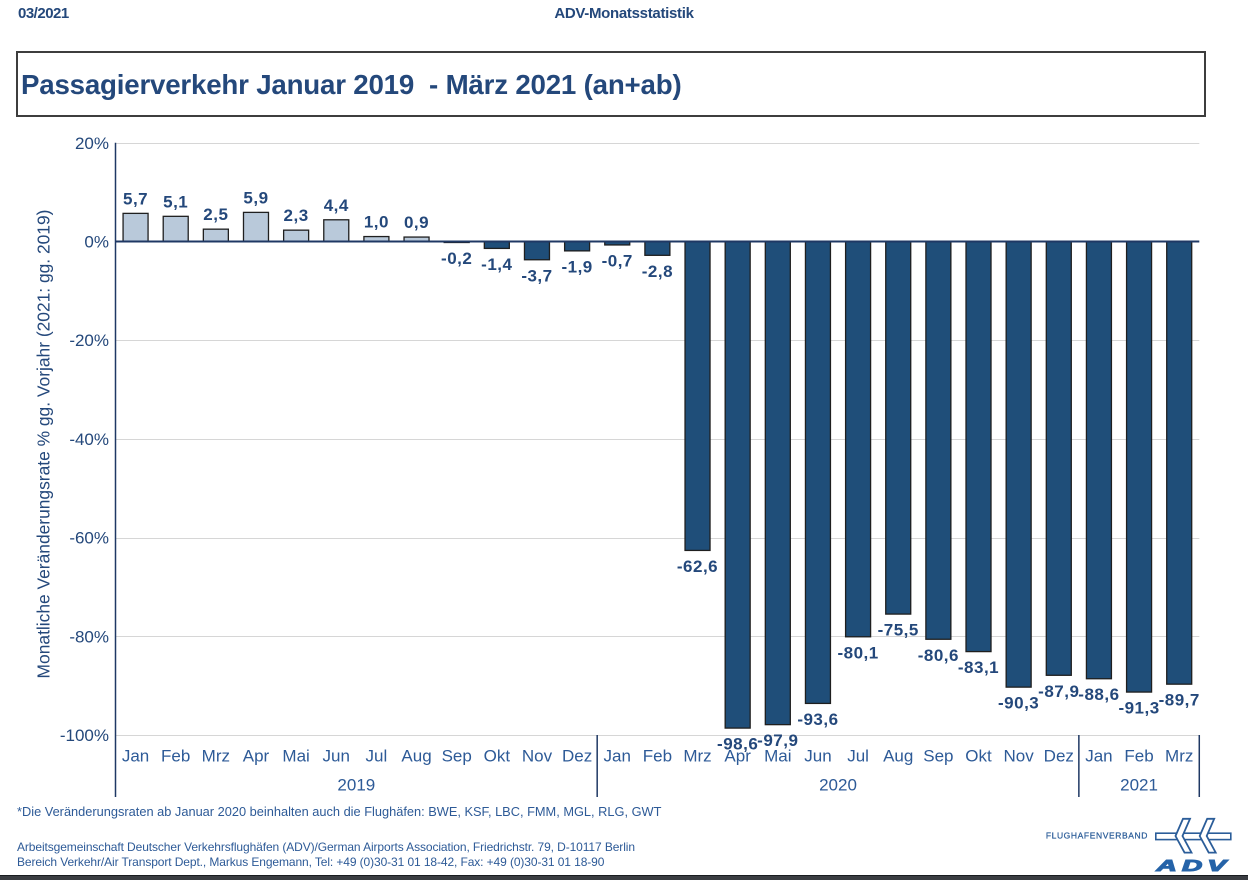  I want to click on svg-text: -1,9, so click(576, 266).